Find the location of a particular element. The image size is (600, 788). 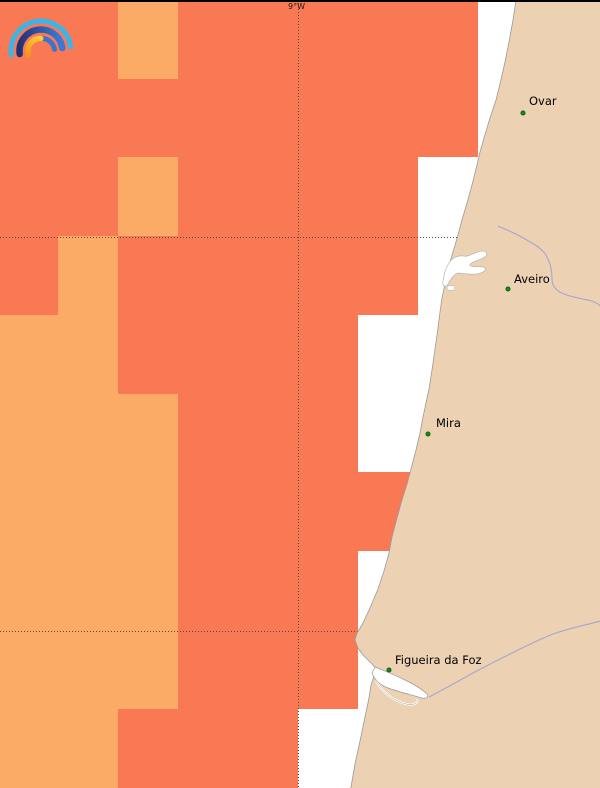

meridian-label: 9°W is located at coordinates (296, 6).